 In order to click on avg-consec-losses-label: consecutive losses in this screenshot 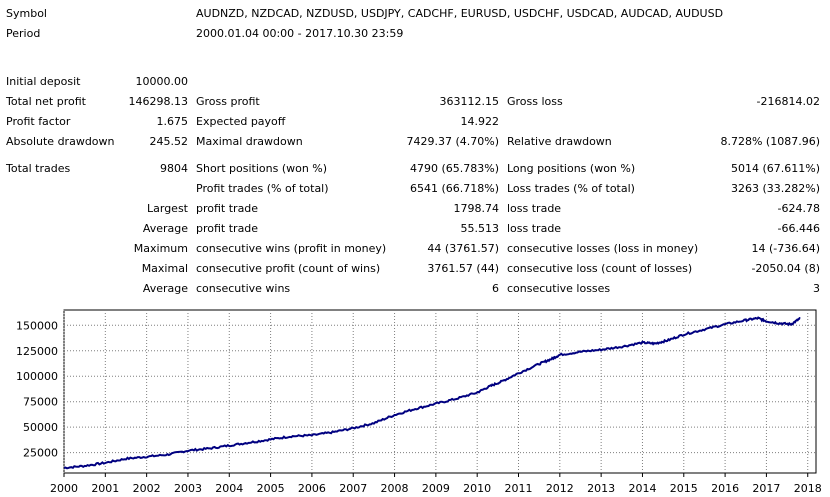, I will do `click(559, 288)`.